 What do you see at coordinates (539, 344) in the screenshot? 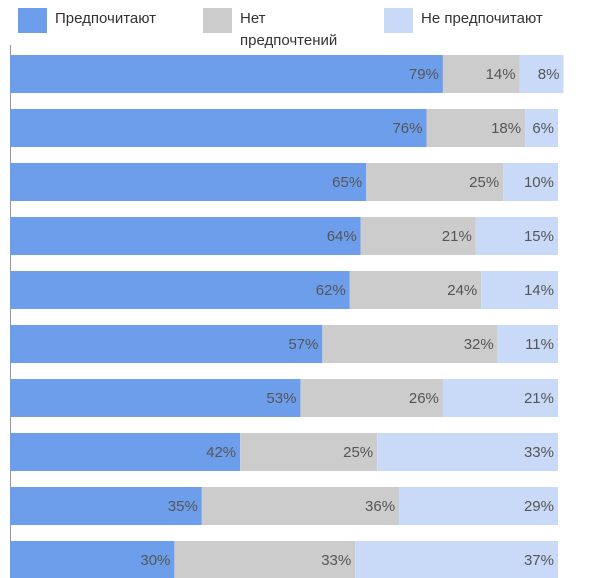
I see `value-label: 11%` at bounding box center [539, 344].